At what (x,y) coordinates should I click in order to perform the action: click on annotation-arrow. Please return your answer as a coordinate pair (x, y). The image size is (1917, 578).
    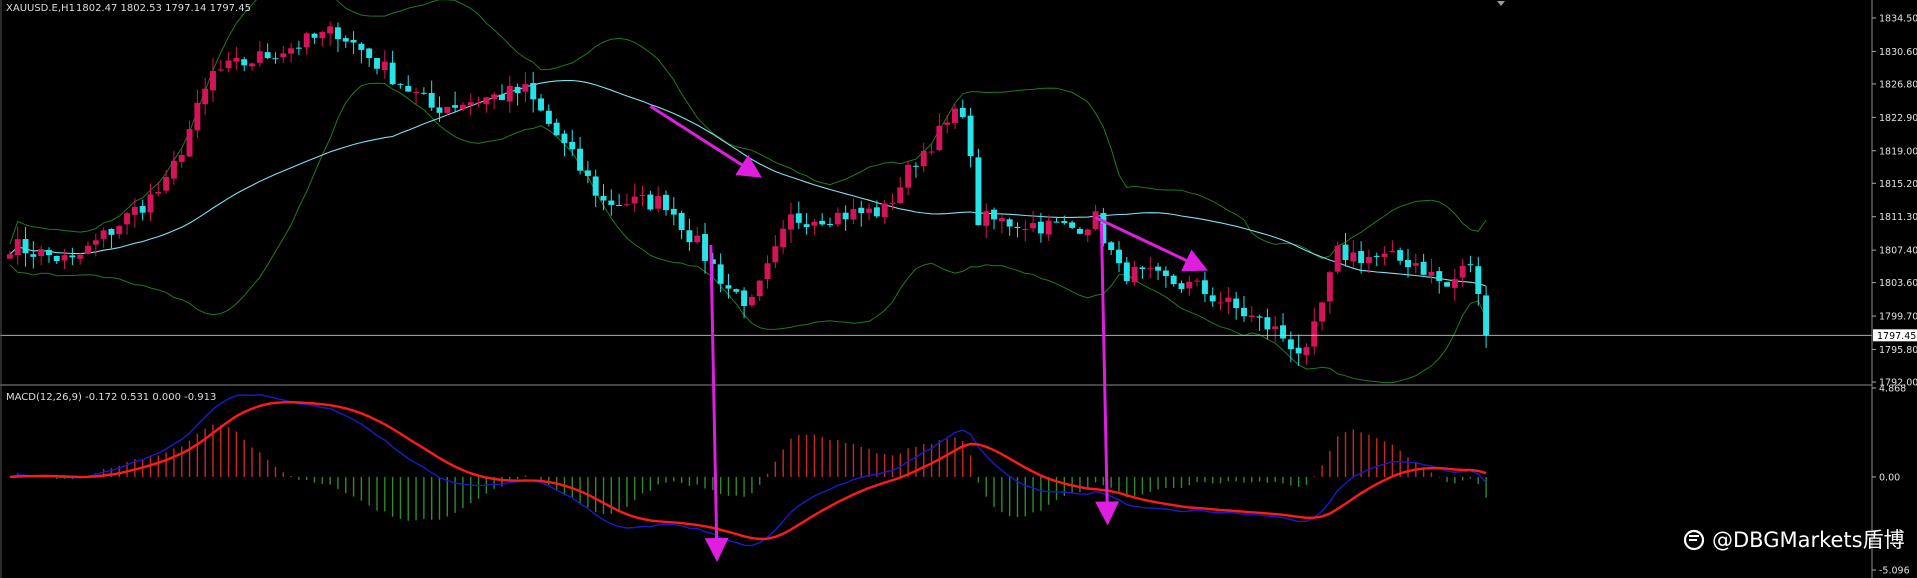
    Looking at the image, I should click on (706, 141).